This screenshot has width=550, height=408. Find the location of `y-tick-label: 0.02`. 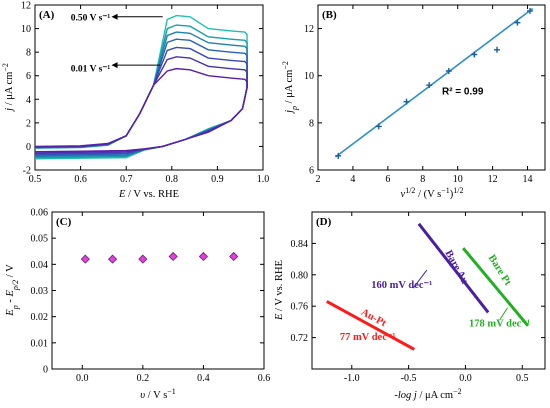

y-tick-label: 0.02 is located at coordinates (40, 317).